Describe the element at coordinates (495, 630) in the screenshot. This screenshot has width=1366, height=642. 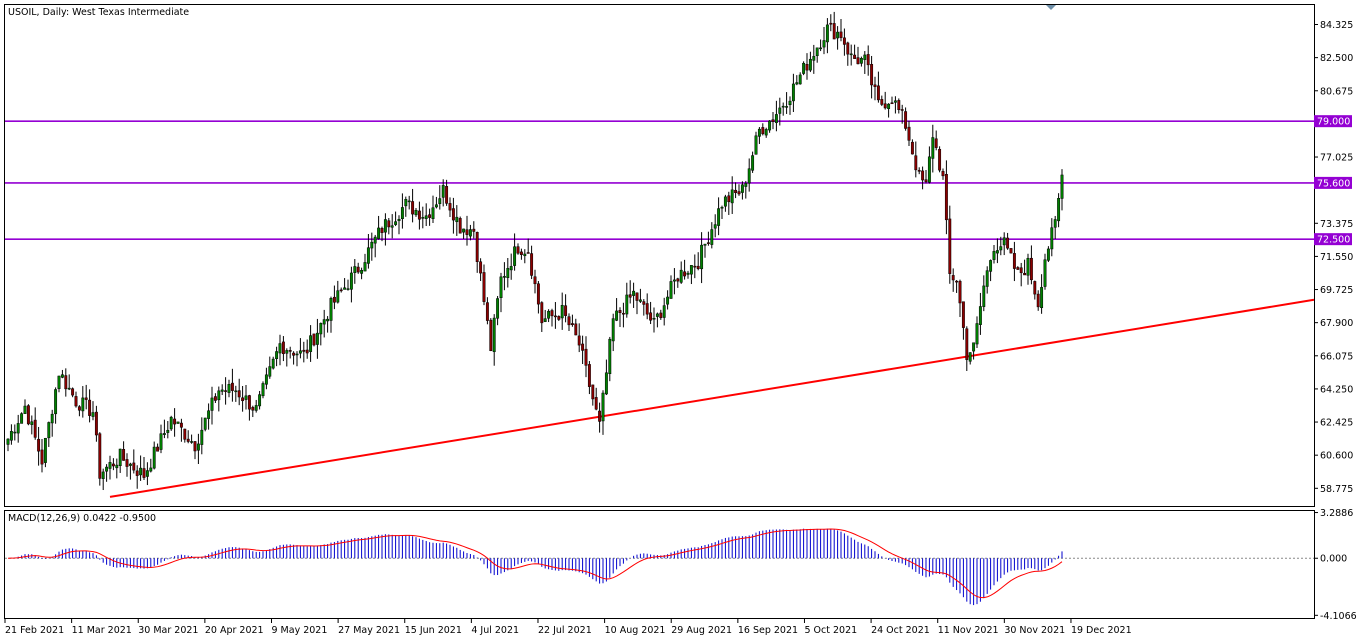
I see `time-tick-label: 4 Jul 2021` at that location.